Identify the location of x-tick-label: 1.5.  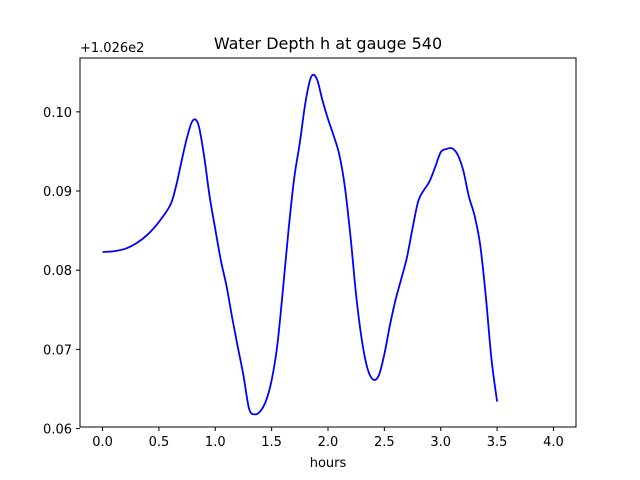
(271, 442).